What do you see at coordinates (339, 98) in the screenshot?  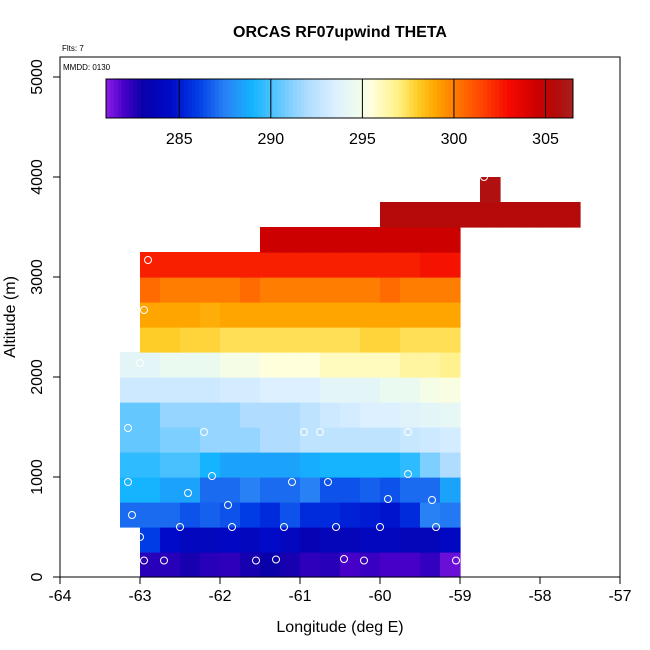 I see `colorbar-frame` at bounding box center [339, 98].